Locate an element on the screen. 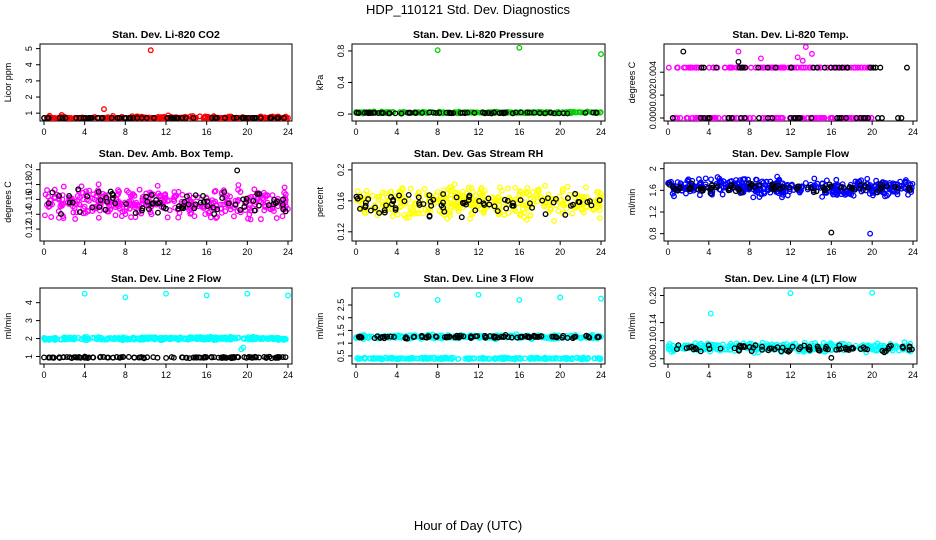  x-tick-label: 16 is located at coordinates (519, 375).